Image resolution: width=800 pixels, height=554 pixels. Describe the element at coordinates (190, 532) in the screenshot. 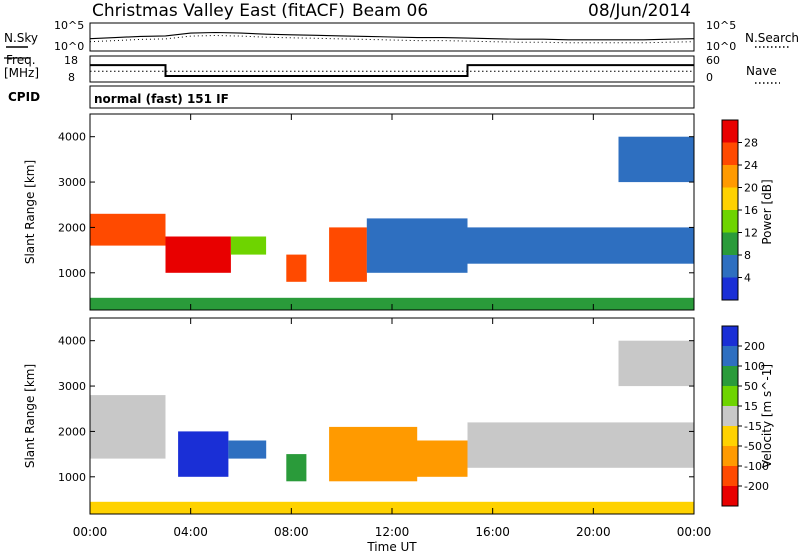

I see `x-tick-label: 04:00` at that location.